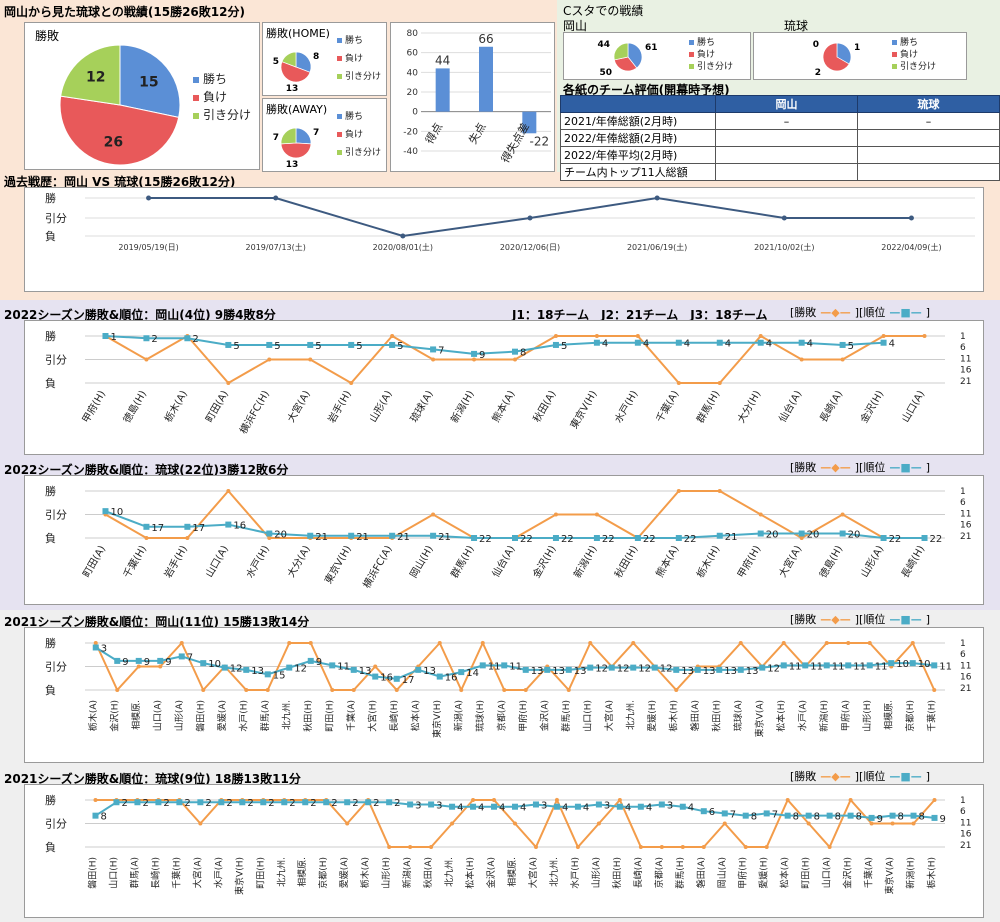 This screenshot has height=922, width=1000. What do you see at coordinates (928, 467) in the screenshot?
I see `legend-close-bracket: ]` at bounding box center [928, 467].